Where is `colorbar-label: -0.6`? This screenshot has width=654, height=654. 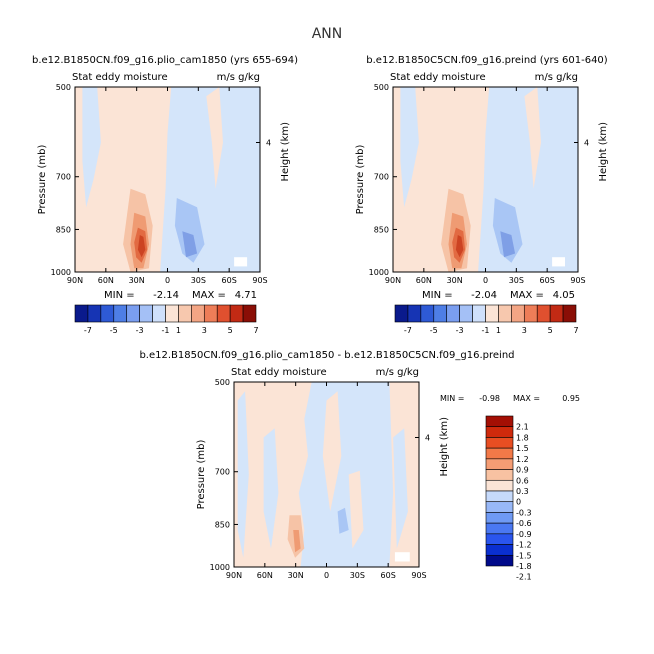 colorbar-label: -0.6 is located at coordinates (524, 523).